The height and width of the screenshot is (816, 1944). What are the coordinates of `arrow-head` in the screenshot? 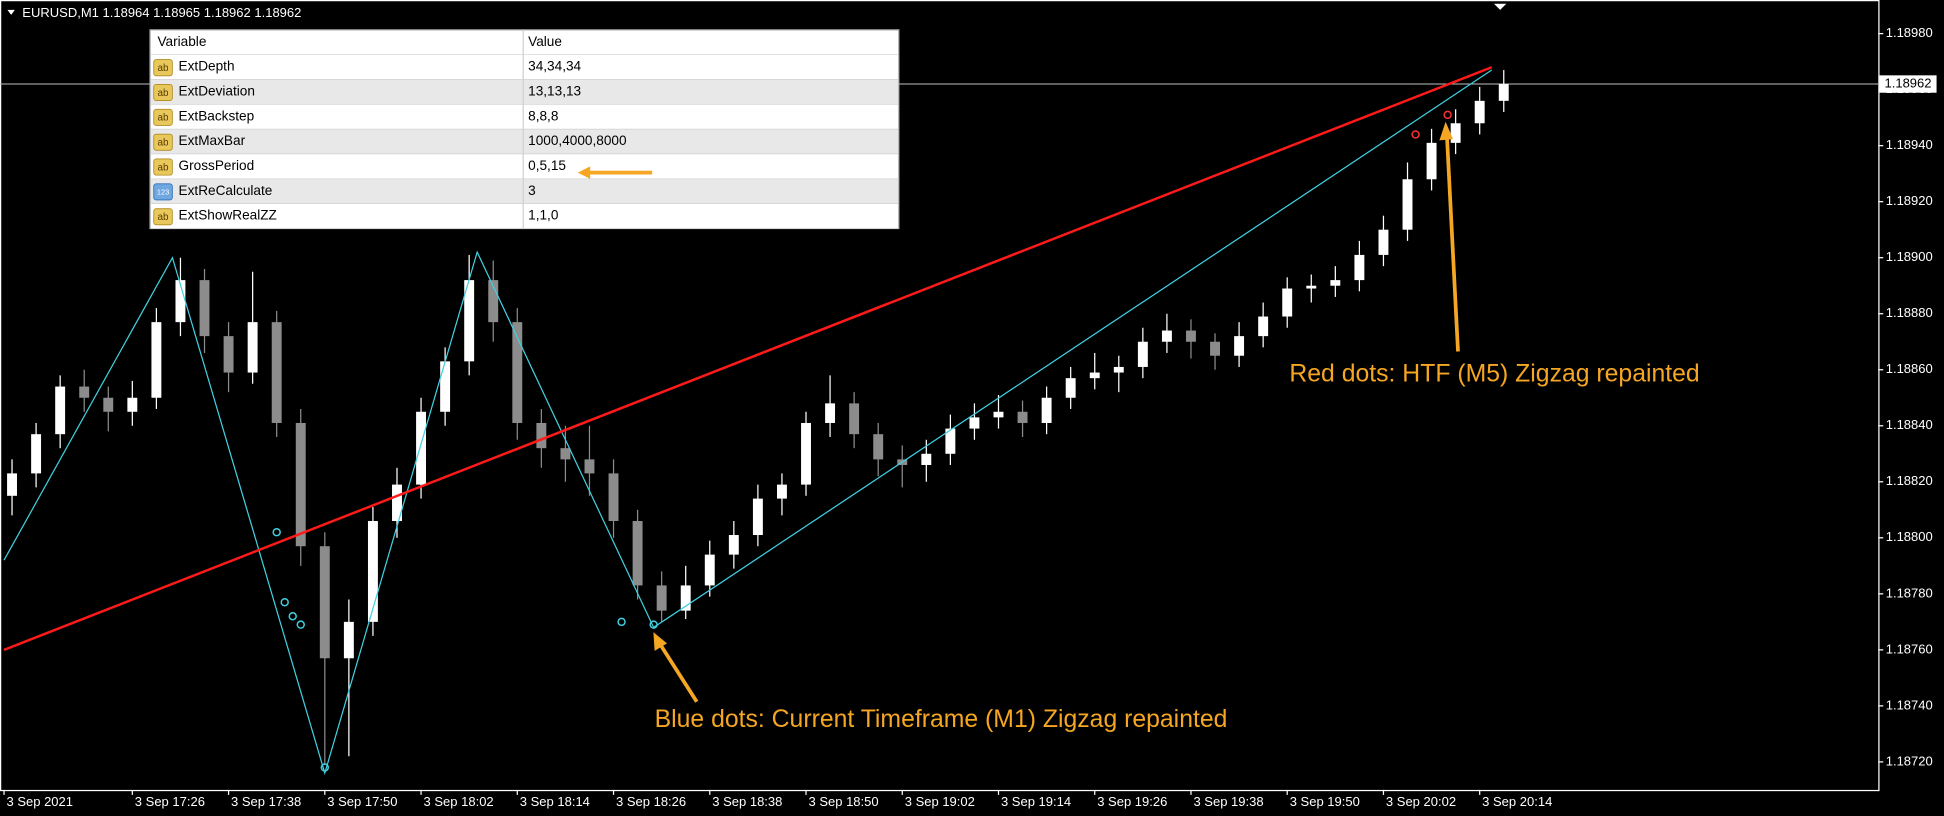 It's located at (1446, 131).